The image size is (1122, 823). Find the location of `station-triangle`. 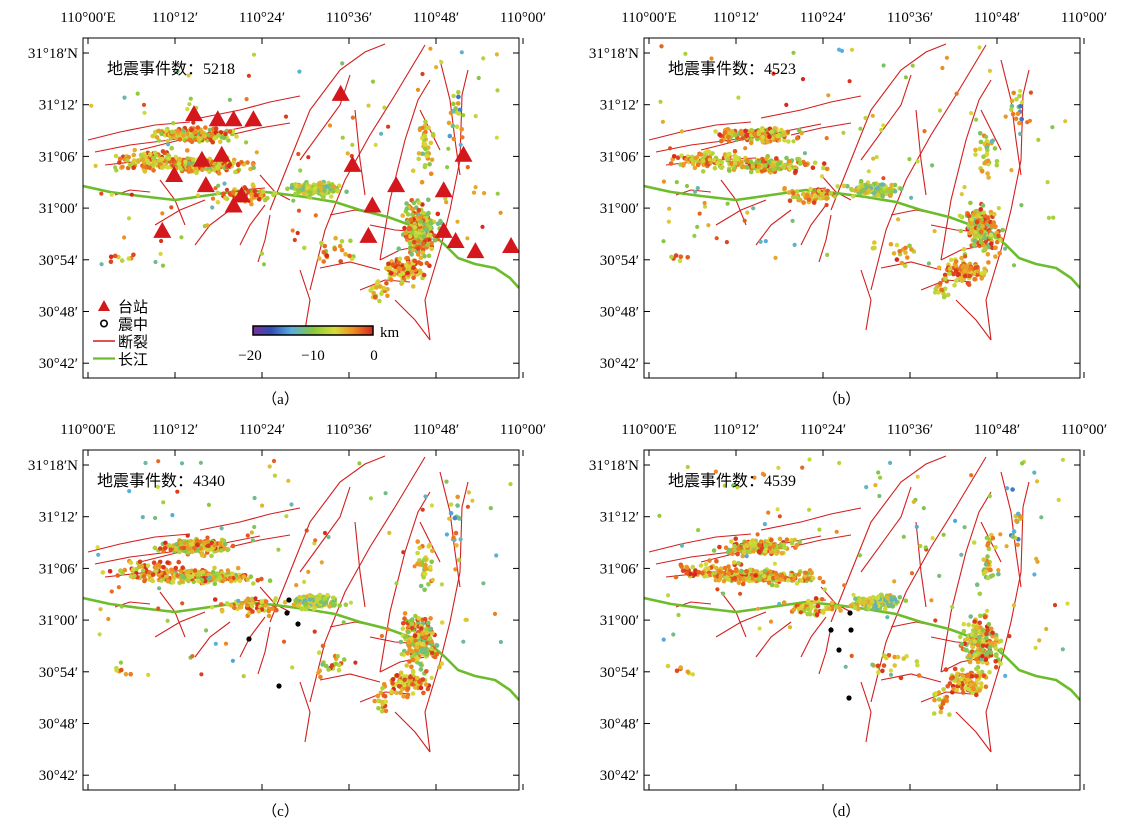

station-triangle is located at coordinates (443, 229).